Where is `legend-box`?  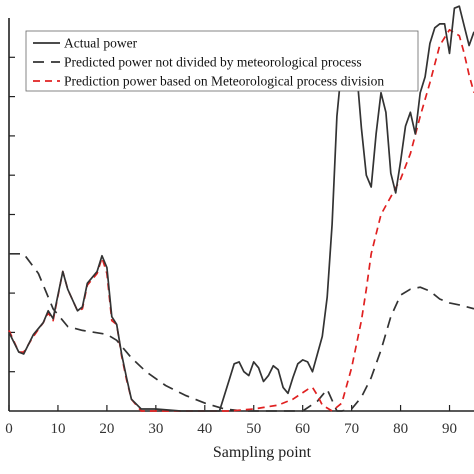 legend-box is located at coordinates (222, 61).